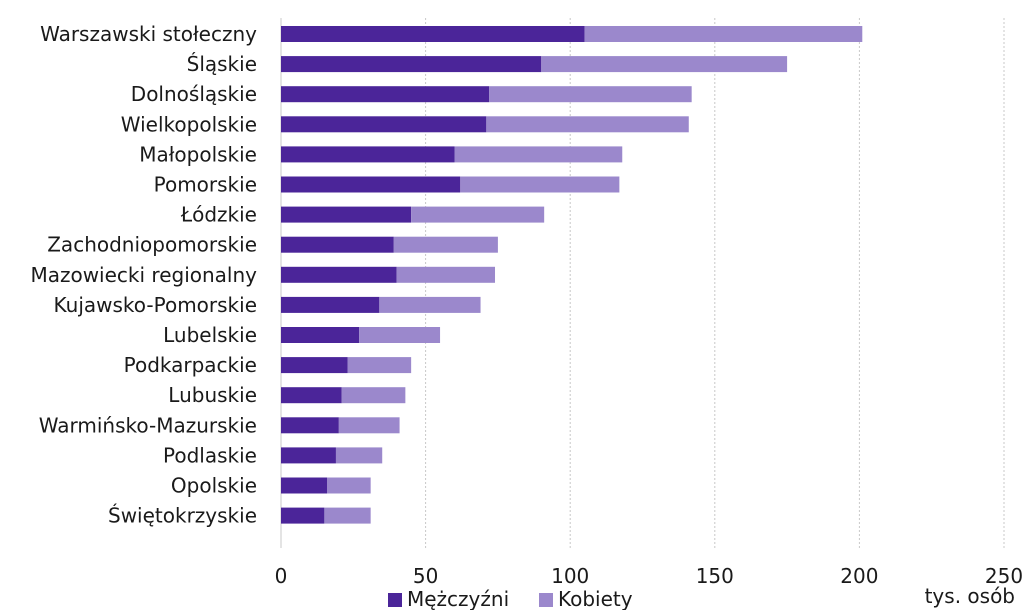 The image size is (1027, 610). What do you see at coordinates (155, 305) in the screenshot?
I see `category-label: Kujawsko-Pomorskie` at bounding box center [155, 305].